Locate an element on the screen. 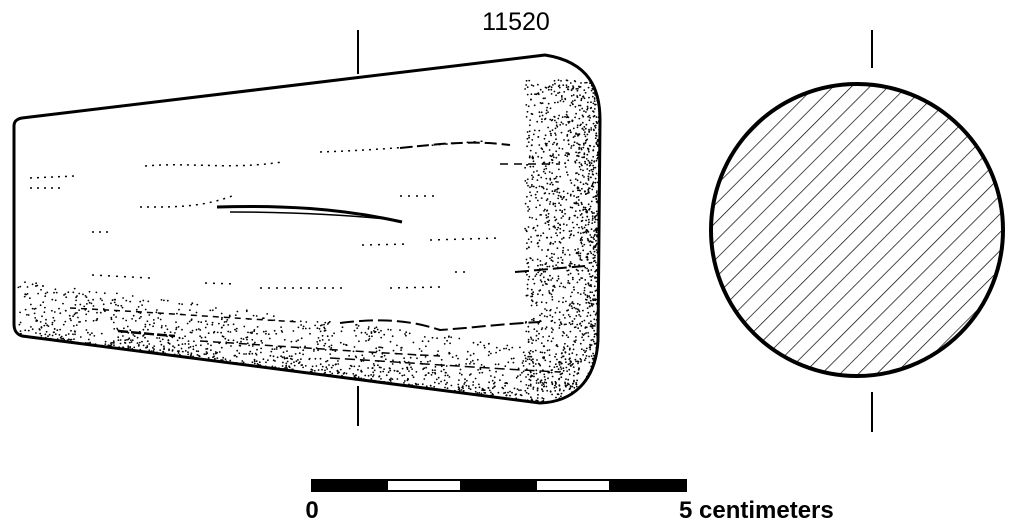 Image resolution: width=1024 pixels, height=525 pixels. scale-start-label: 0 is located at coordinates (311, 510).